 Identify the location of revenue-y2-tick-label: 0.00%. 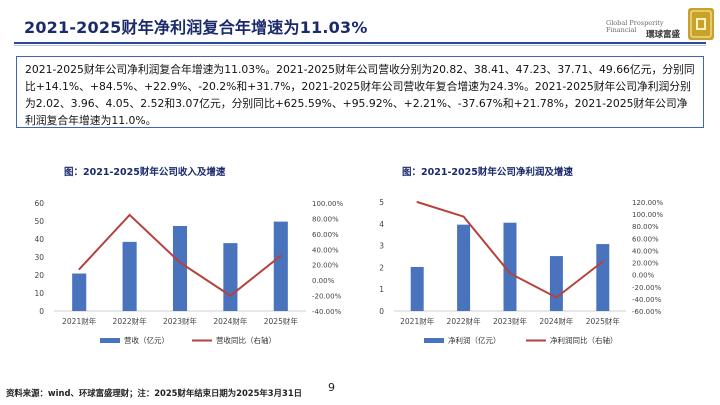
(323, 281).